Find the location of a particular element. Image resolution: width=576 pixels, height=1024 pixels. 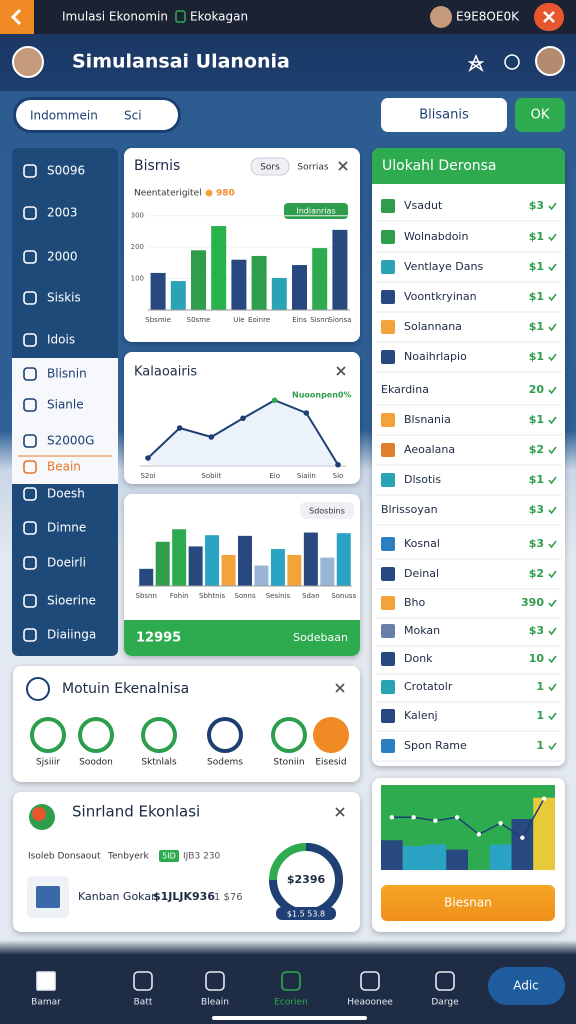

sidebar-item: Siskis is located at coordinates (64, 298).